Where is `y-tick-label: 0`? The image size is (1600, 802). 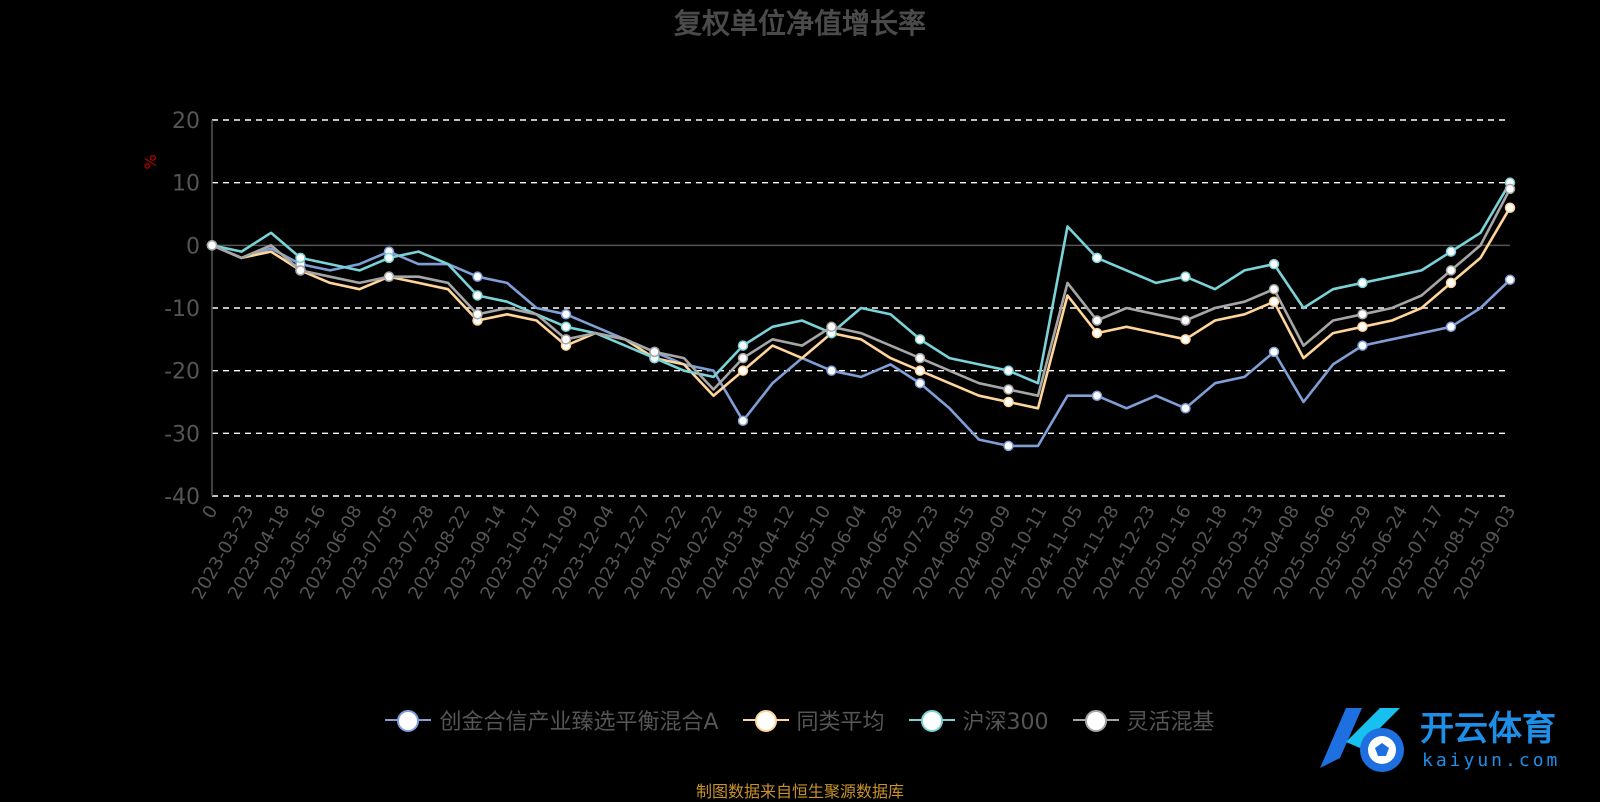 y-tick-label: 0 is located at coordinates (193, 246).